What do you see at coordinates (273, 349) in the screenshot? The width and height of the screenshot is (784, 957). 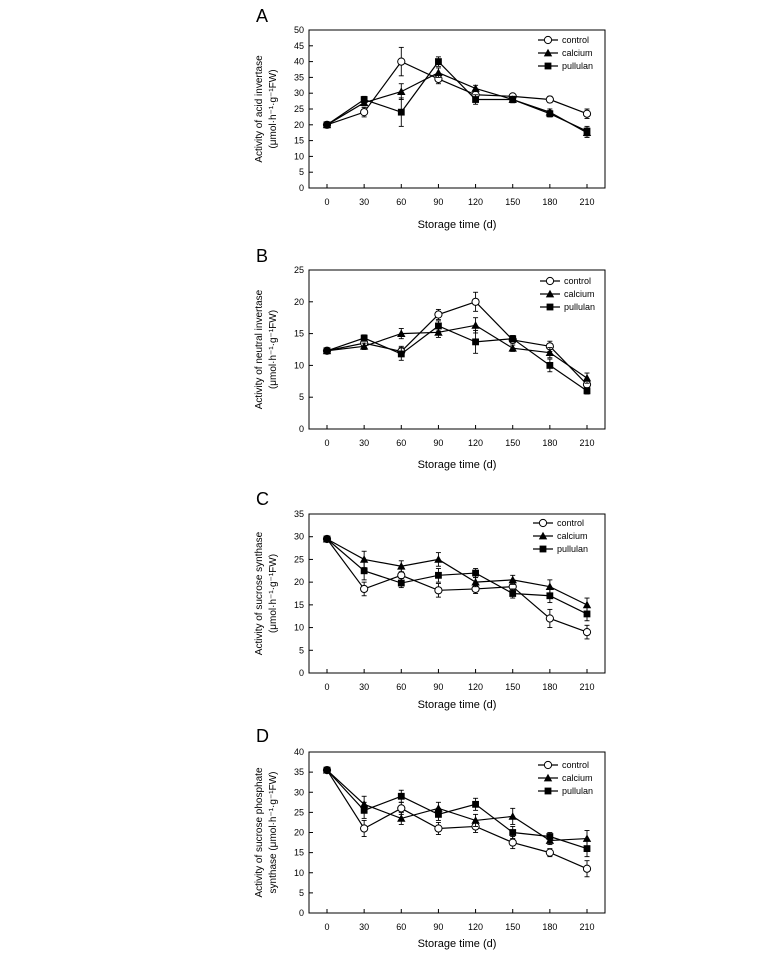 I see `y-axis-label-units: (μmol·h⁻¹·g⁻¹FW)` at bounding box center [273, 349].